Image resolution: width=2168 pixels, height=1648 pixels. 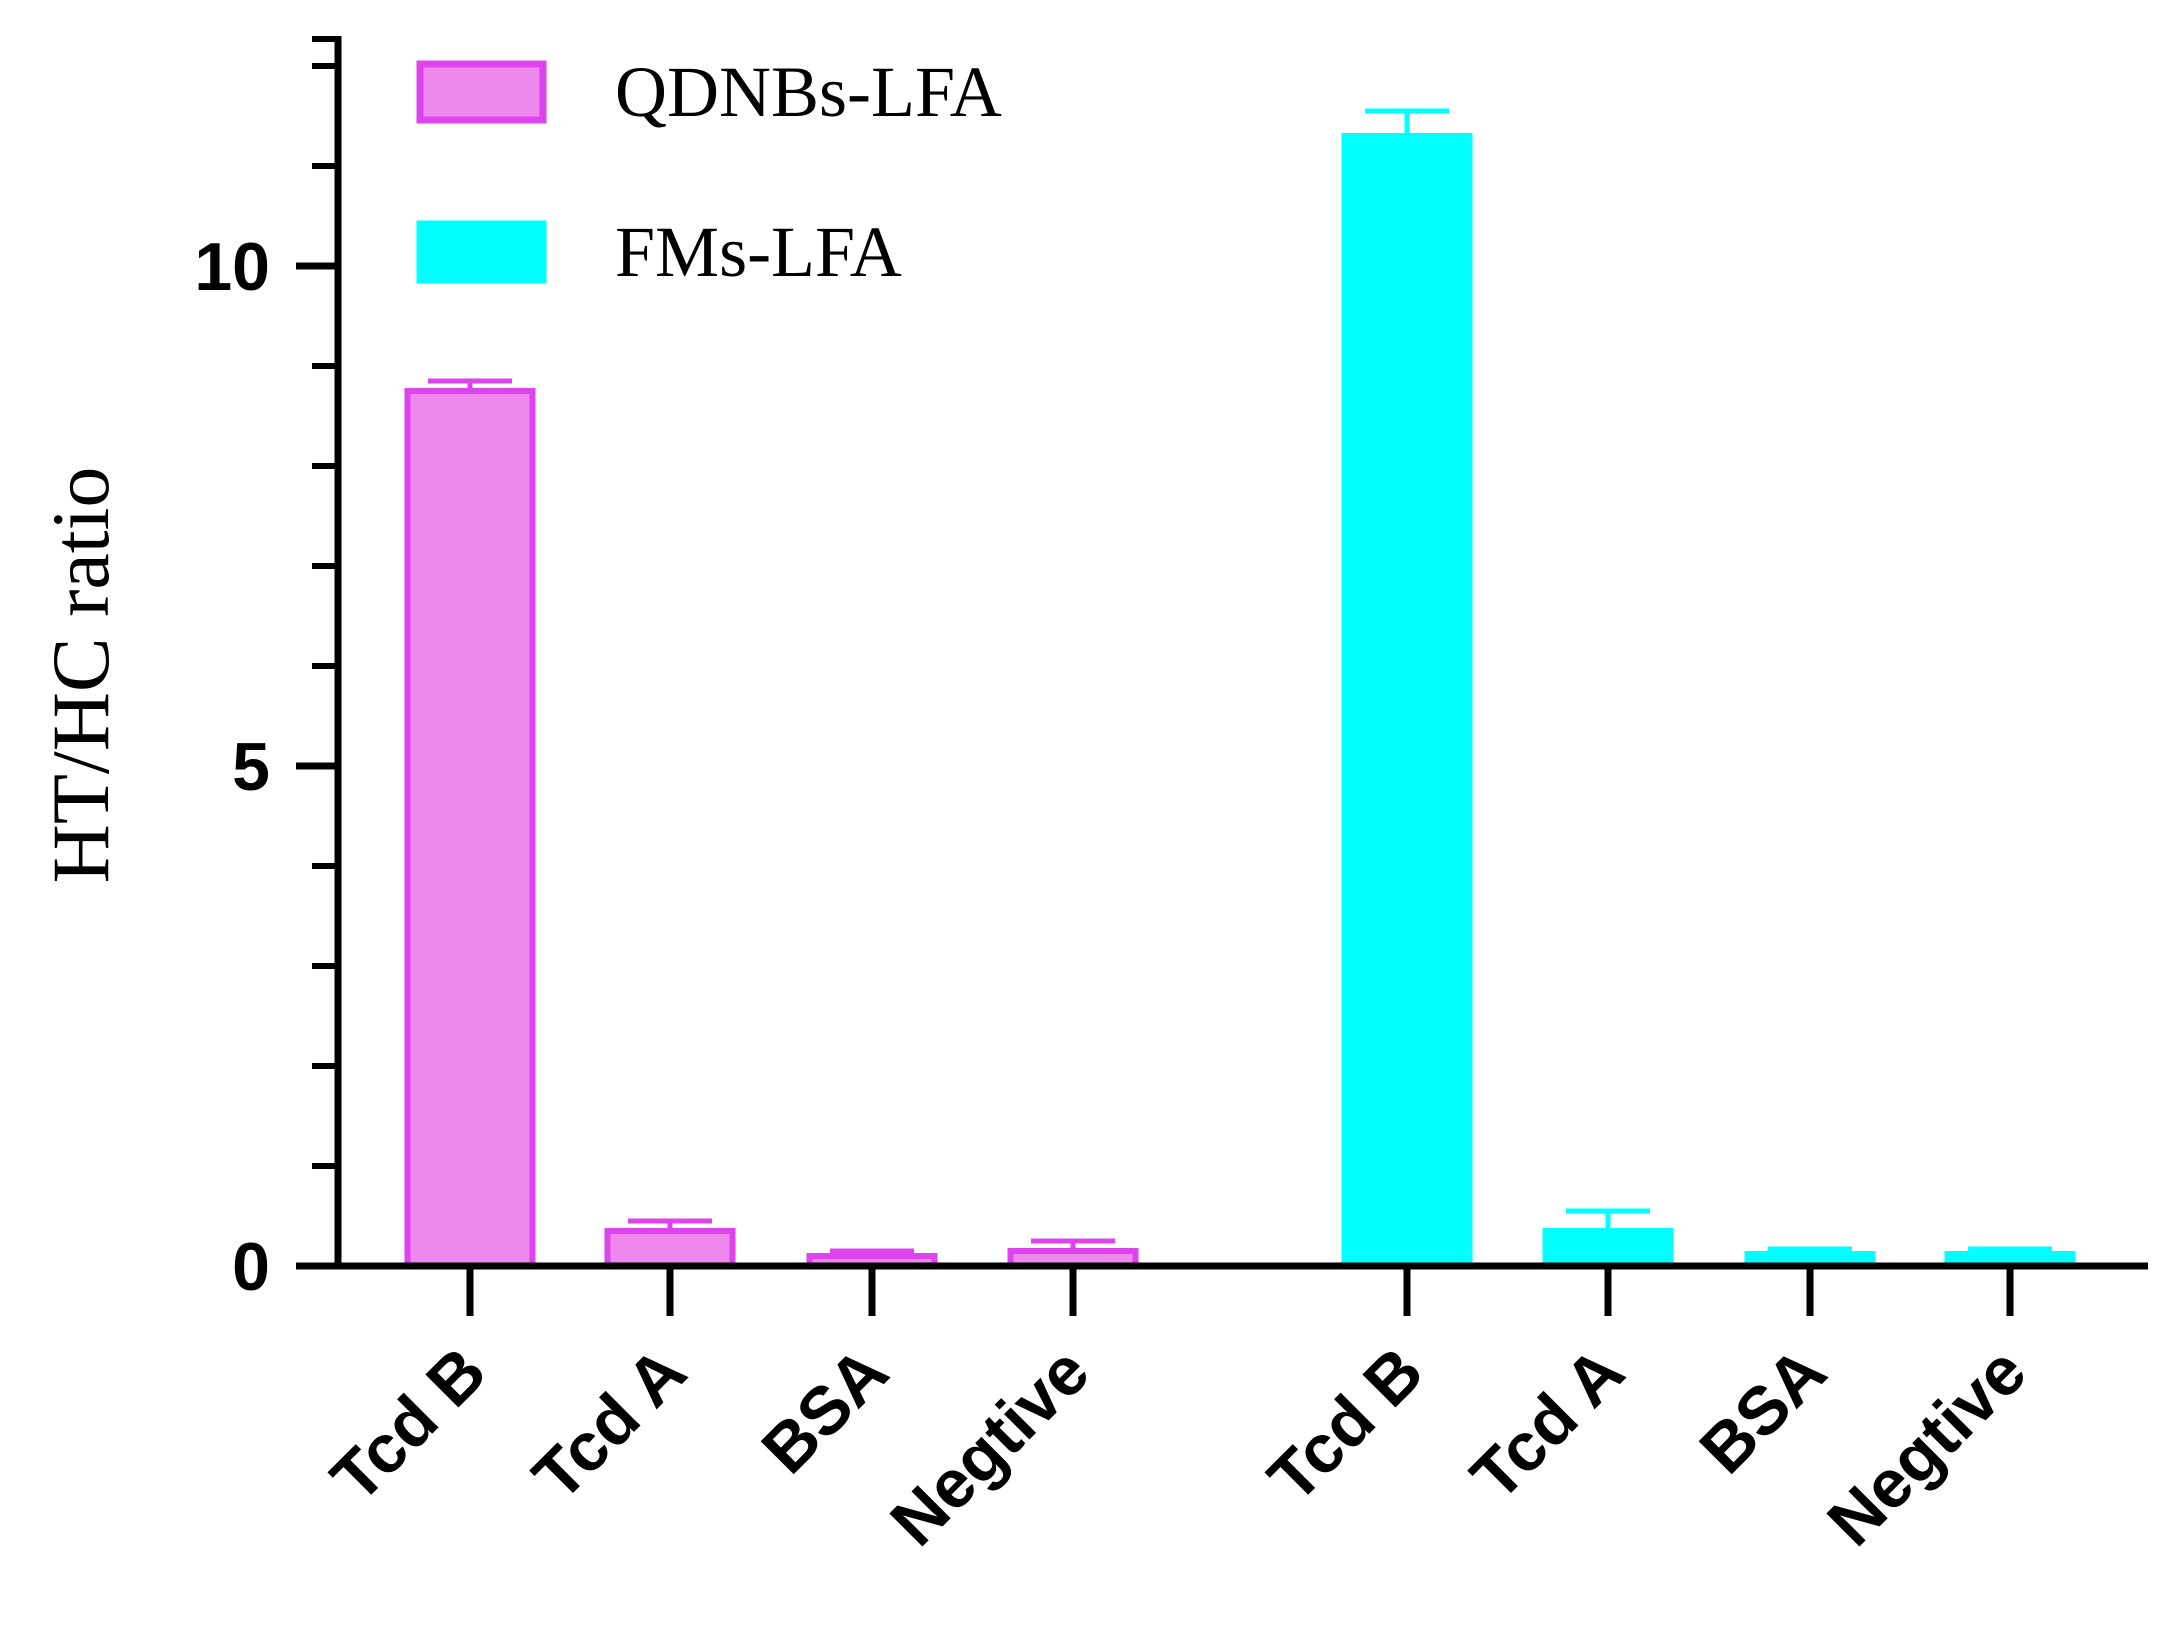 I want to click on bar-fms-tcd-a, so click(x=1608, y=1248).